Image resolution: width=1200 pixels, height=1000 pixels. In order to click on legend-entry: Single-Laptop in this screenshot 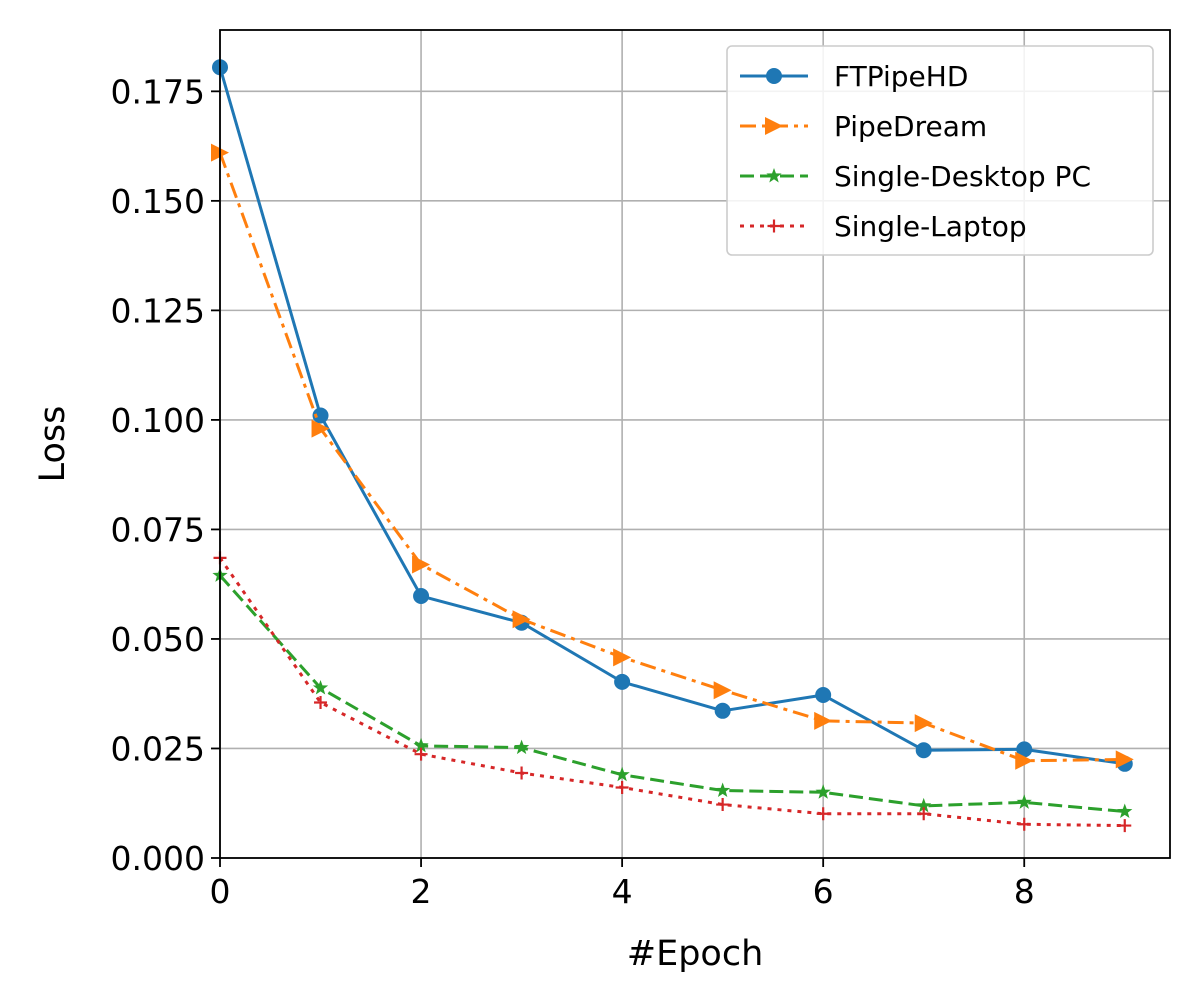, I will do `click(883, 226)`.